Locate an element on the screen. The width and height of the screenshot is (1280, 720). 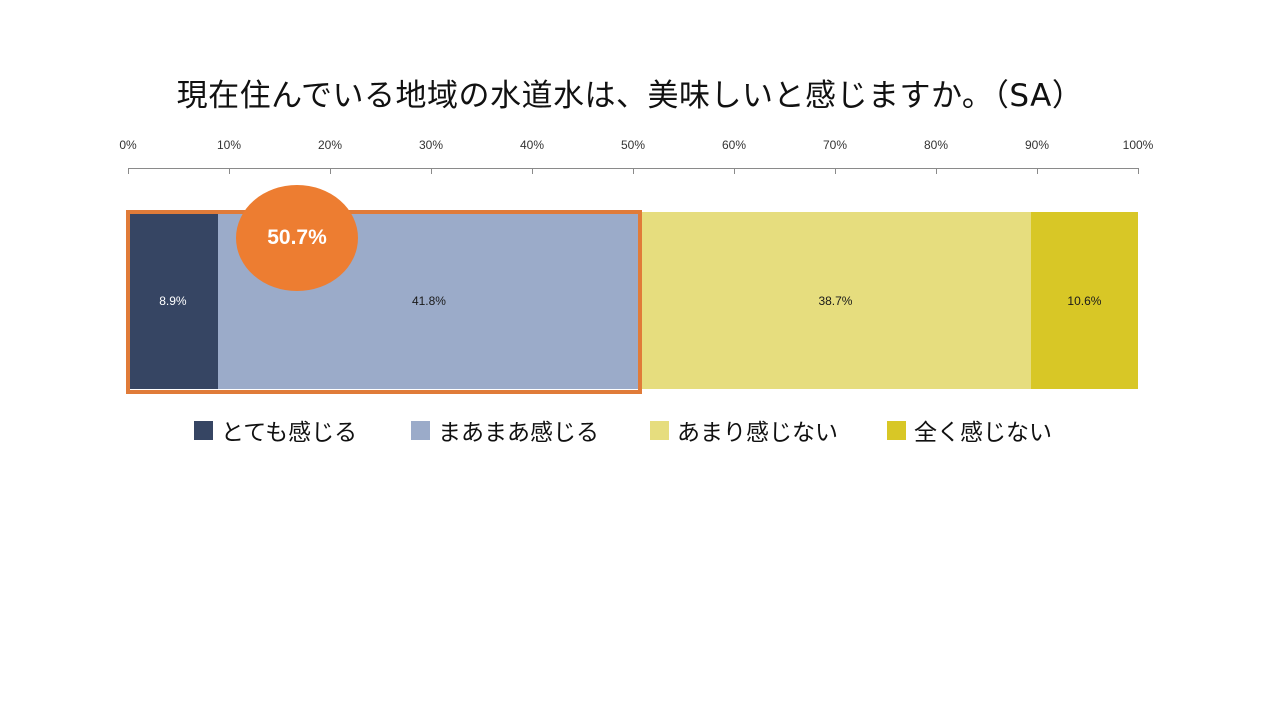
segment-value-label: 38.7% is located at coordinates (835, 300).